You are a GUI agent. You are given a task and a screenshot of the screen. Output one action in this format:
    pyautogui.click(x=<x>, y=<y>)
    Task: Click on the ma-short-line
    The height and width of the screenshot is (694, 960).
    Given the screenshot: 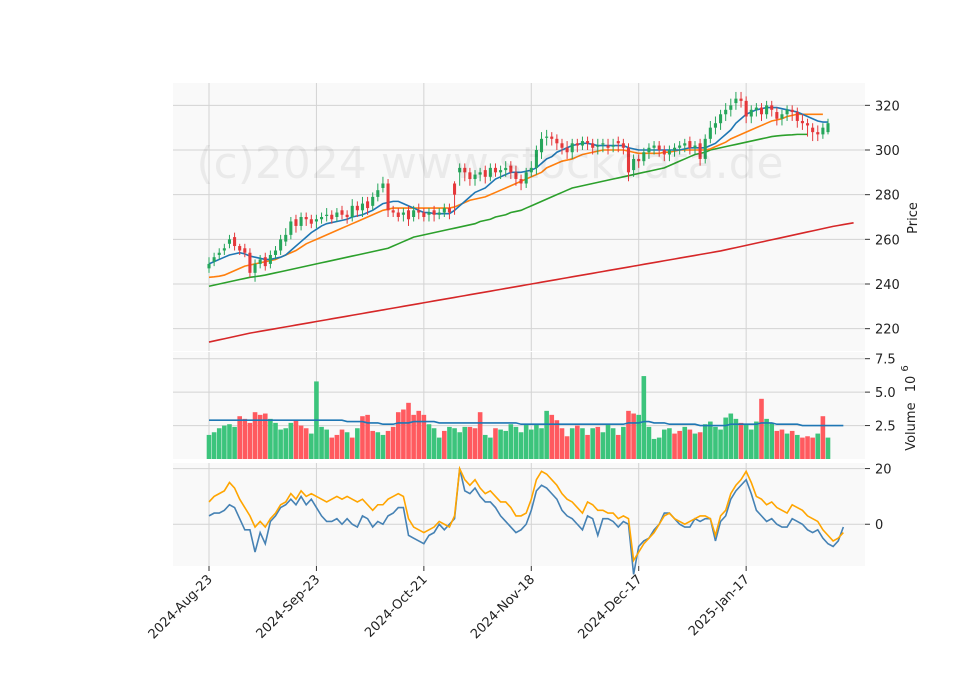 What is the action you would take?
    pyautogui.click(x=518, y=185)
    